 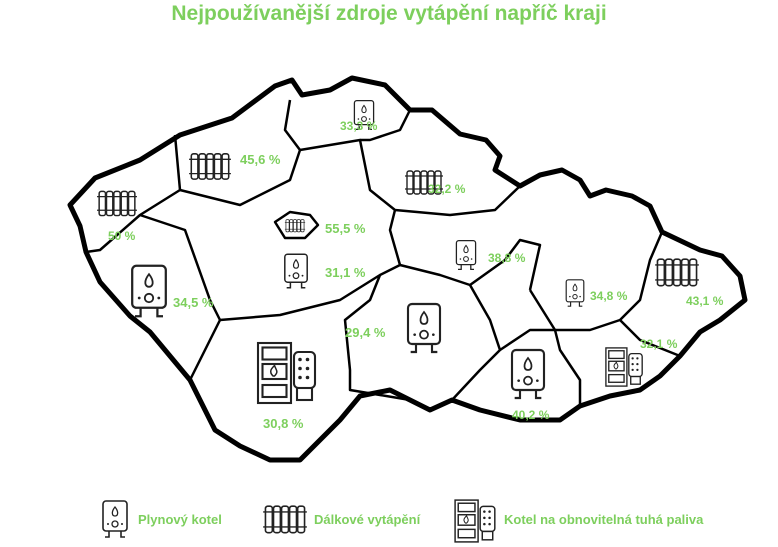 I want to click on region-value: 38,8 %, so click(x=507, y=258).